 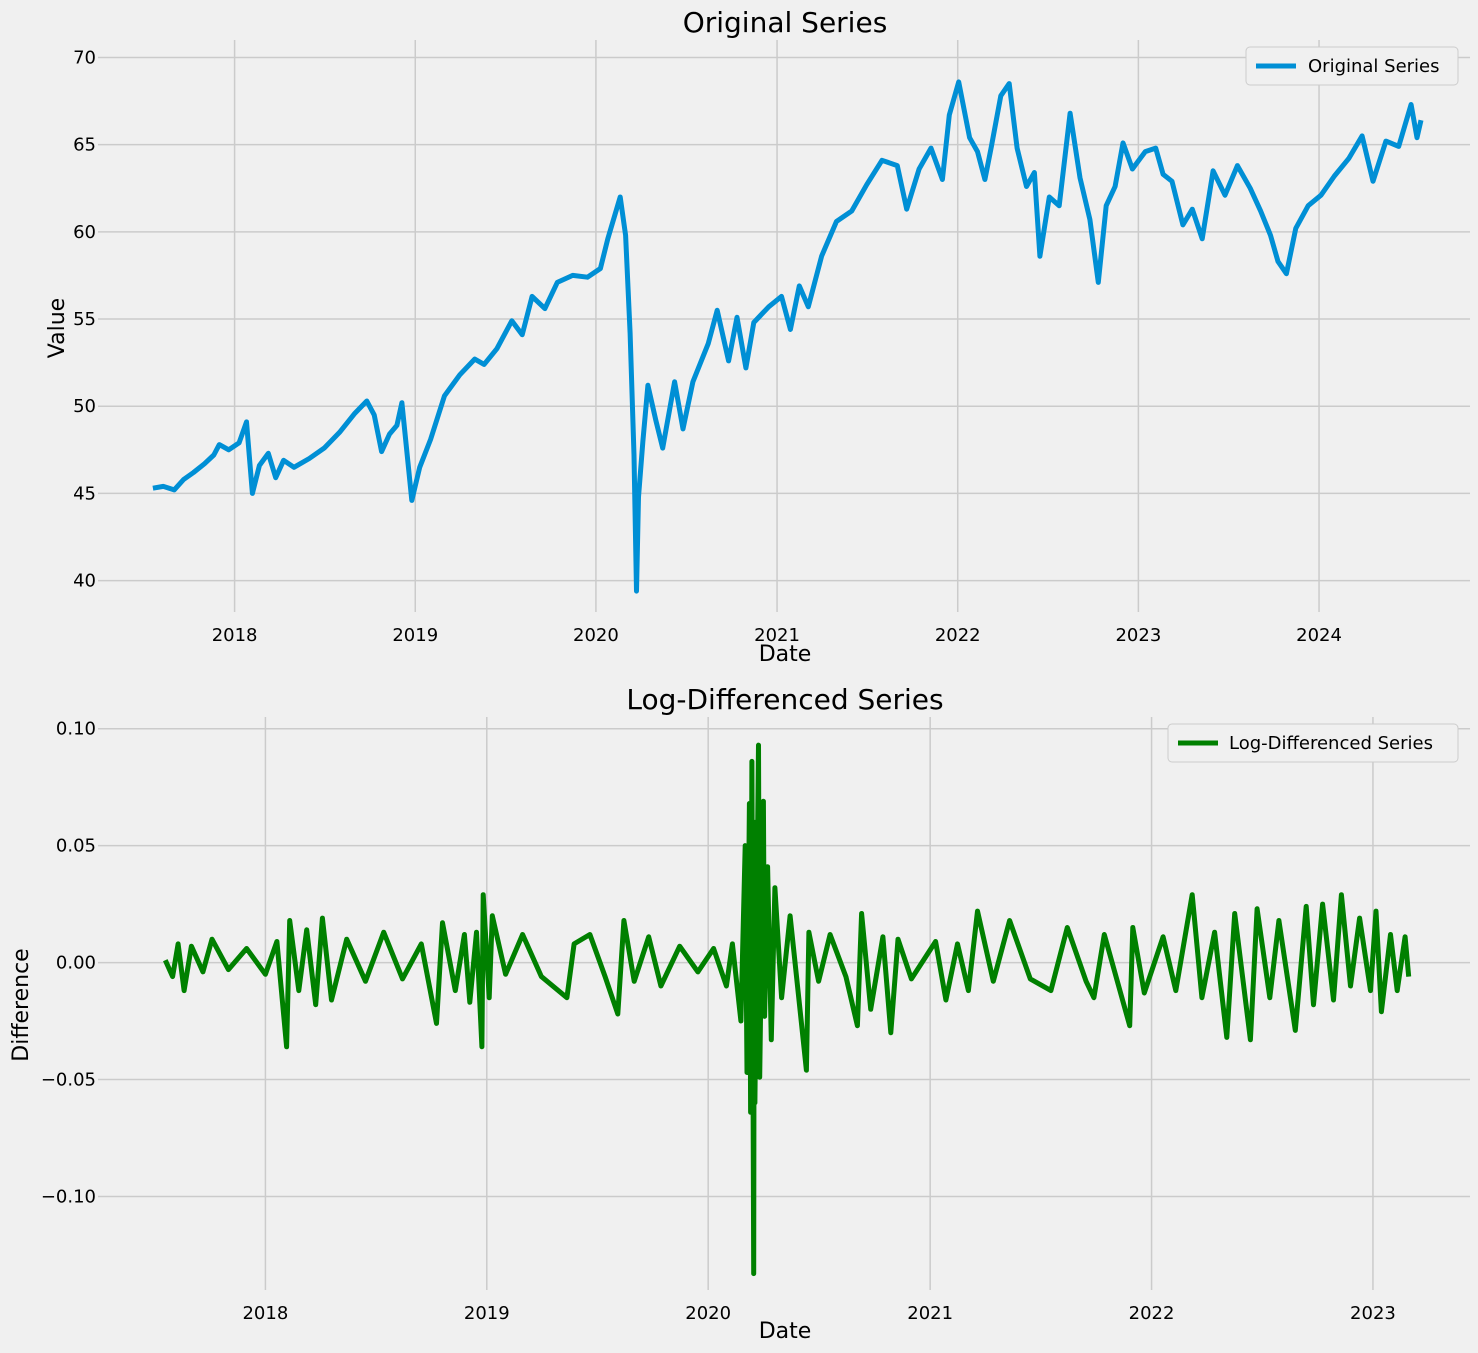 I want to click on y-tick-label: 0.10, so click(x=76, y=729).